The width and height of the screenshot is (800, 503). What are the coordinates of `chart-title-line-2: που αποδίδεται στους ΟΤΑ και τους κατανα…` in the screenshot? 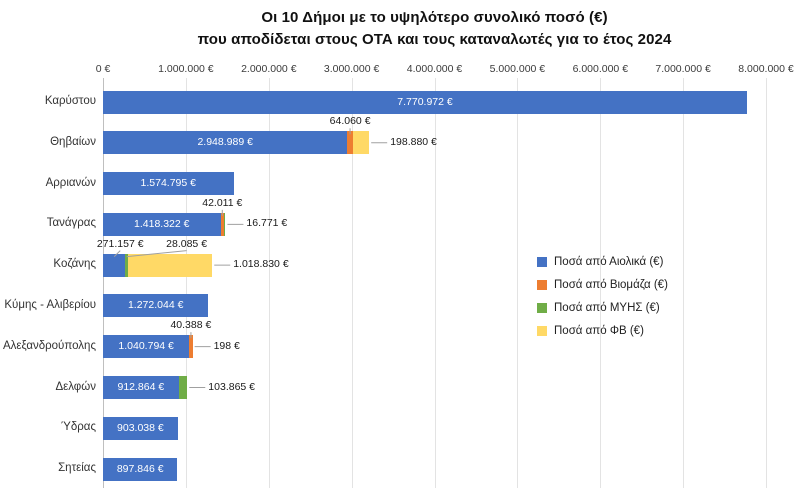 It's located at (434, 39).